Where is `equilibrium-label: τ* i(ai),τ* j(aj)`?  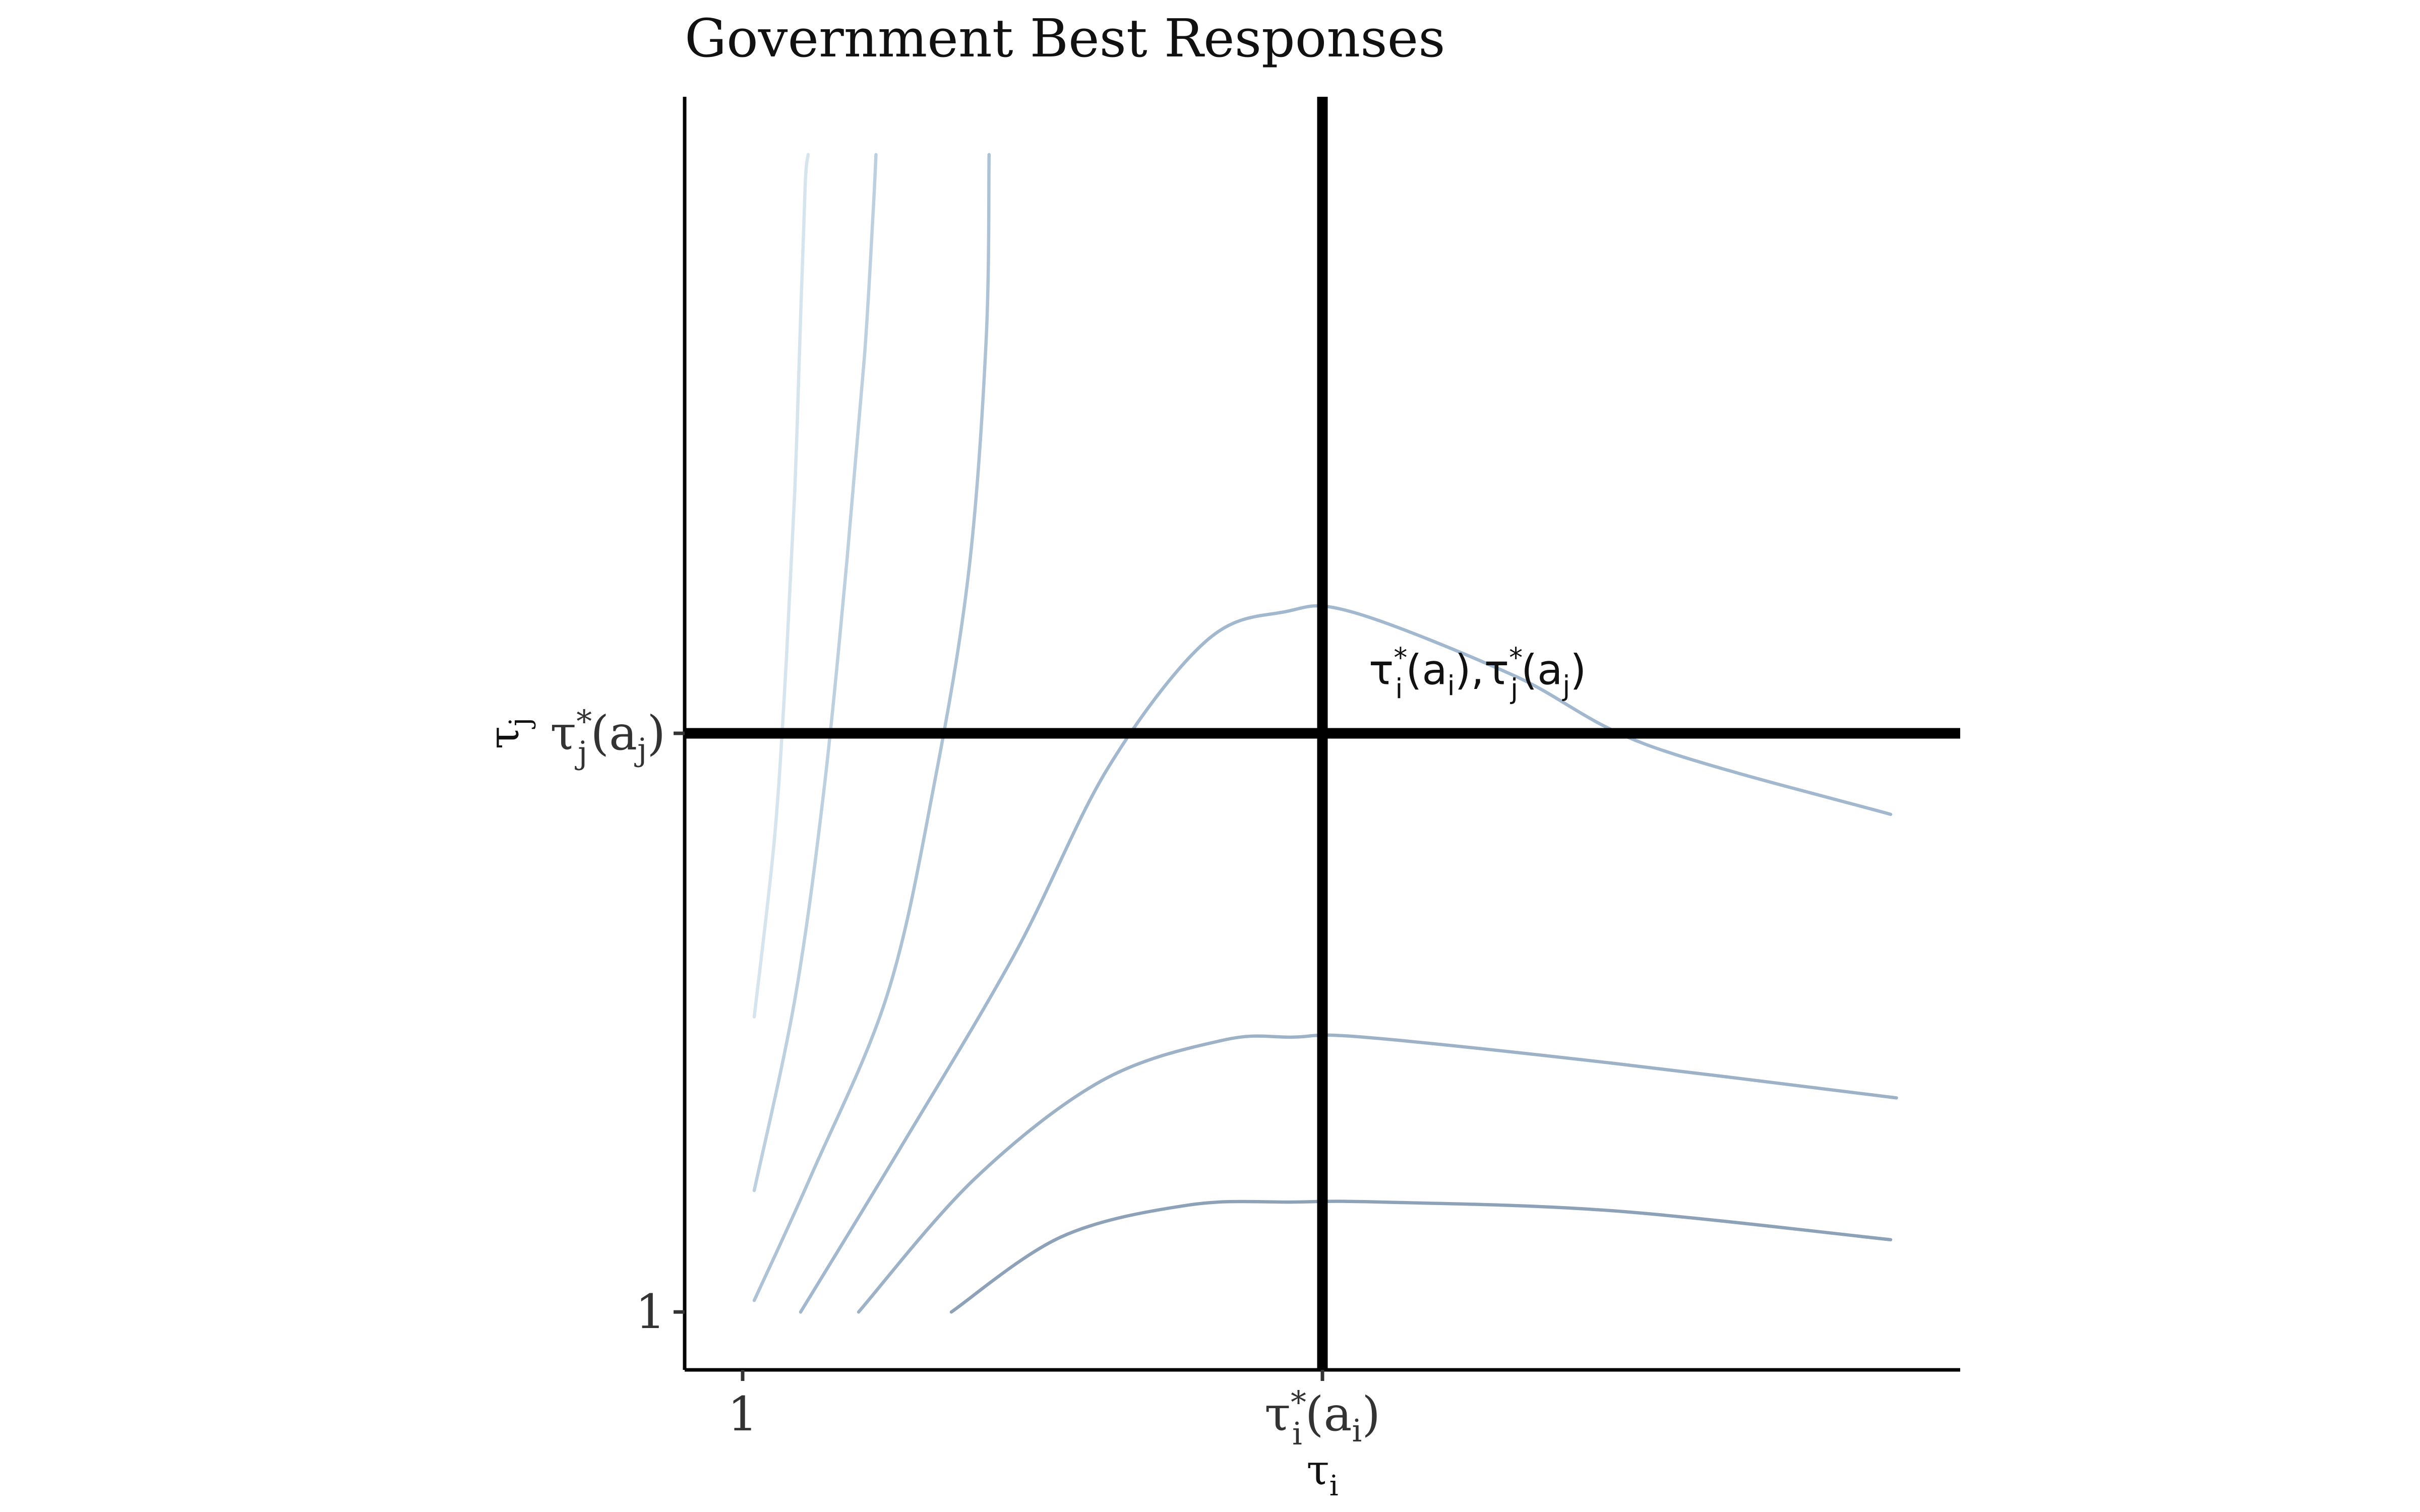
equilibrium-label: τ* i(ai),τ* j(aj) is located at coordinates (1477, 673).